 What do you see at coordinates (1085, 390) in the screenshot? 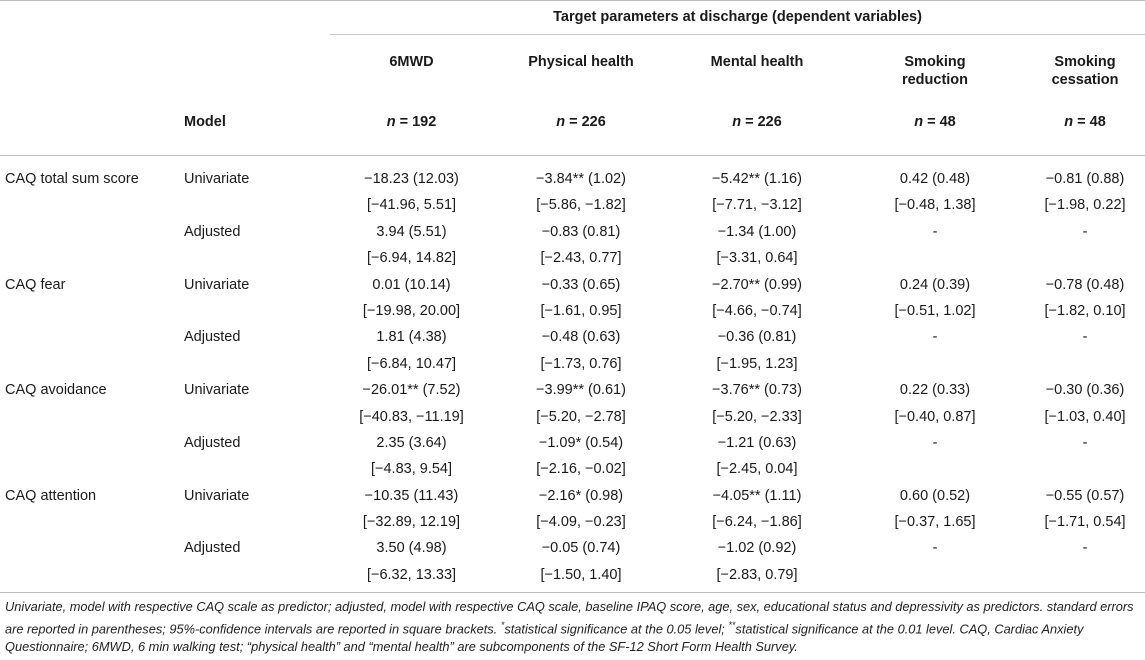
I see `value-cell: −0.30 (0.36)` at bounding box center [1085, 390].